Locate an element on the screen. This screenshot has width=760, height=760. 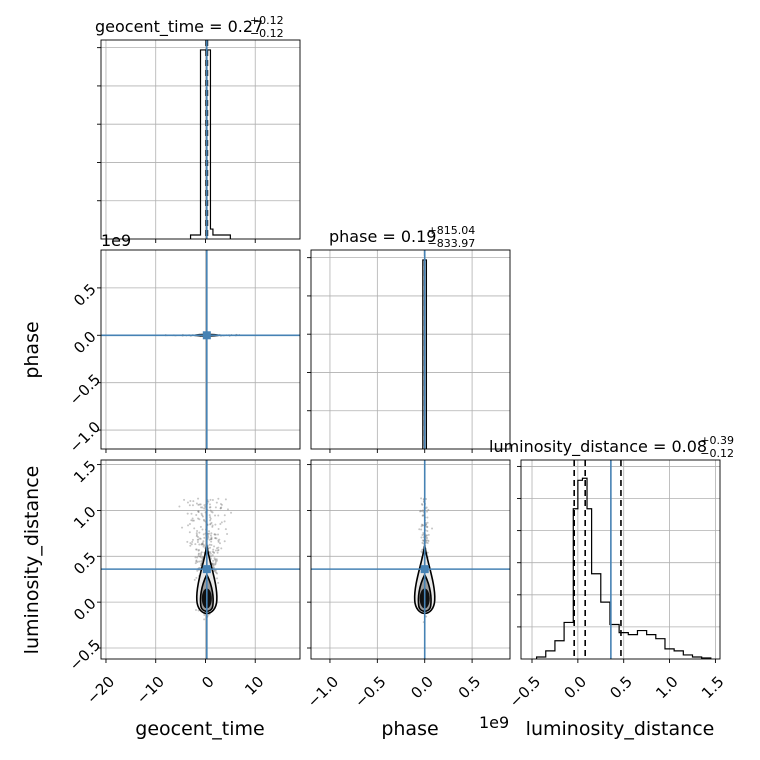
y-axis-title-phase: phase is located at coordinates (32, 349).